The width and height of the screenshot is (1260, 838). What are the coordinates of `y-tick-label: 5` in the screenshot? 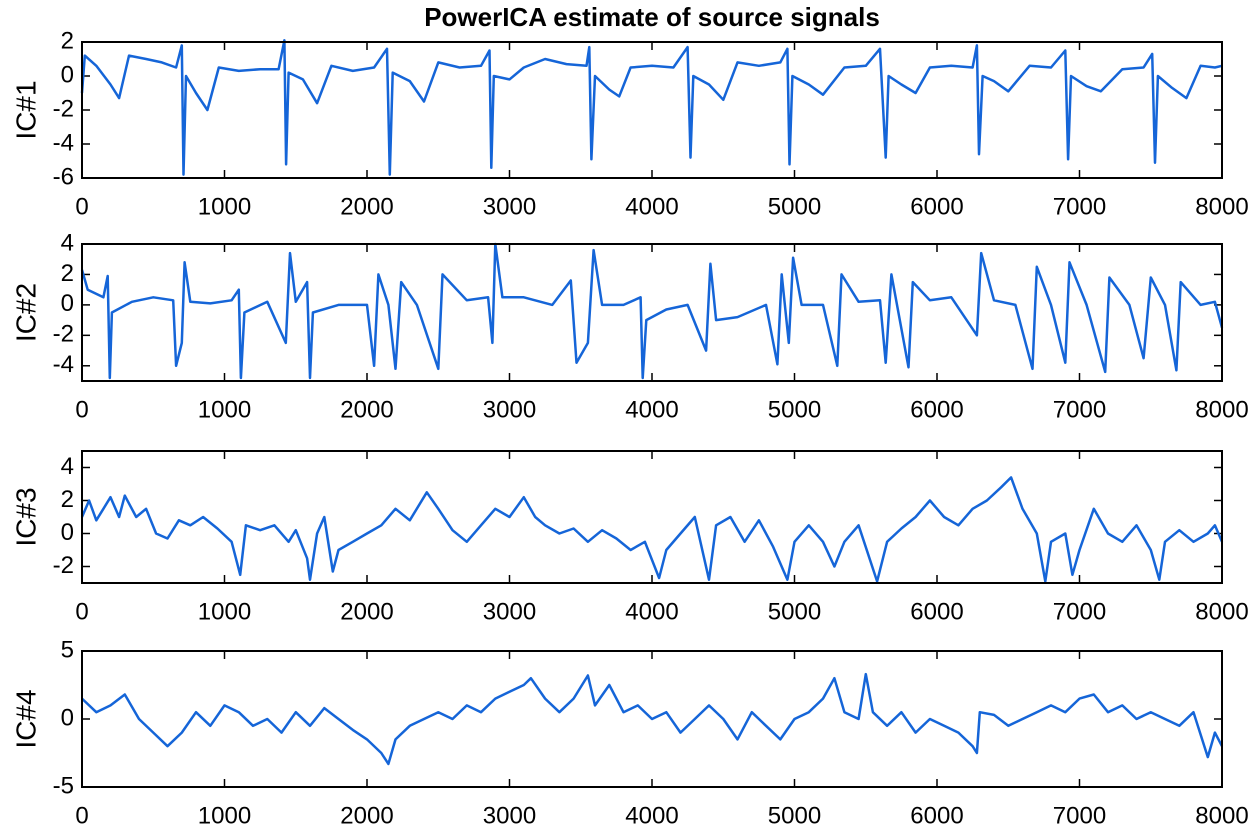 It's located at (67, 649).